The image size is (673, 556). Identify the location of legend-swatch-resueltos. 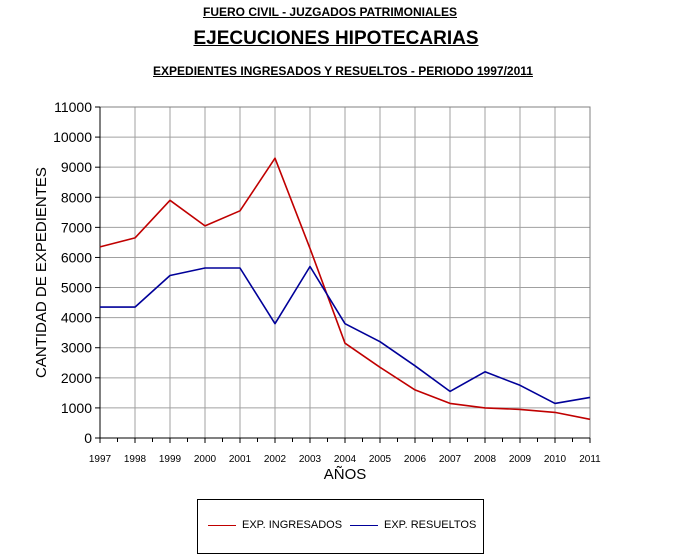
(364, 525).